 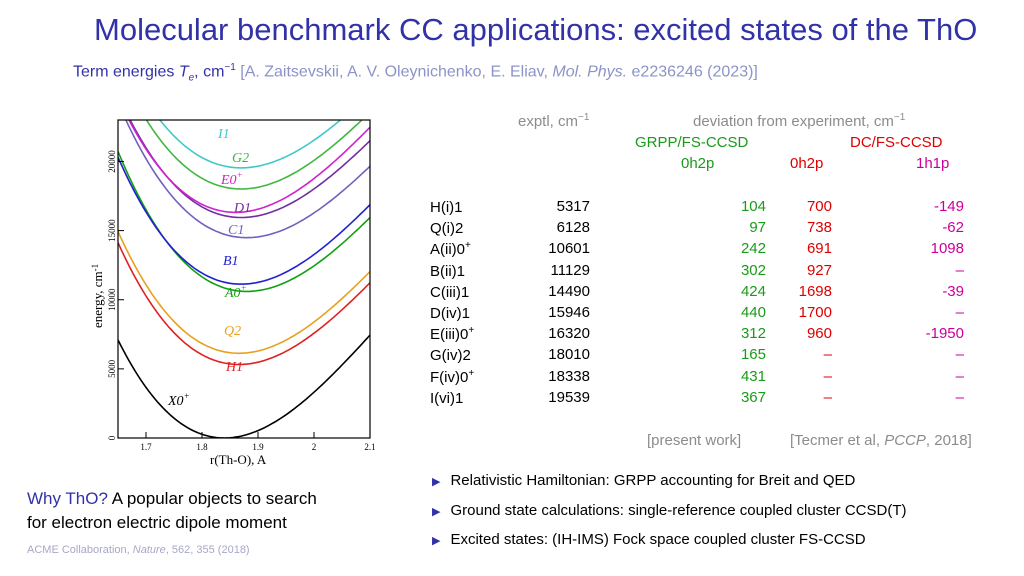 I want to click on cell-state: G(iv)2, so click(x=450, y=356).